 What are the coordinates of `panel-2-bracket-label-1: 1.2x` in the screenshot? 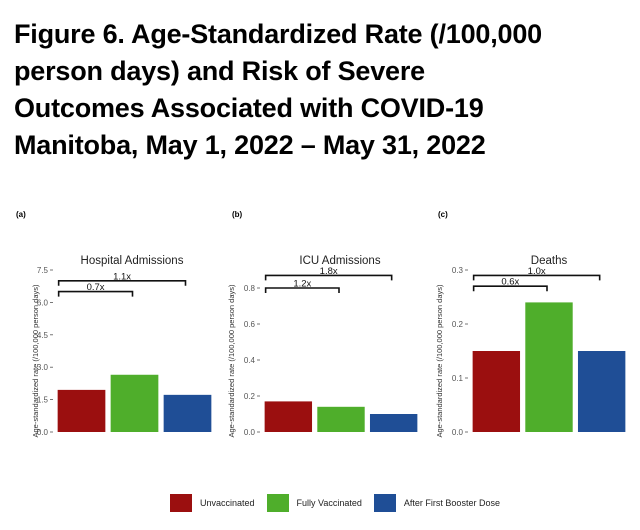 It's located at (302, 284).